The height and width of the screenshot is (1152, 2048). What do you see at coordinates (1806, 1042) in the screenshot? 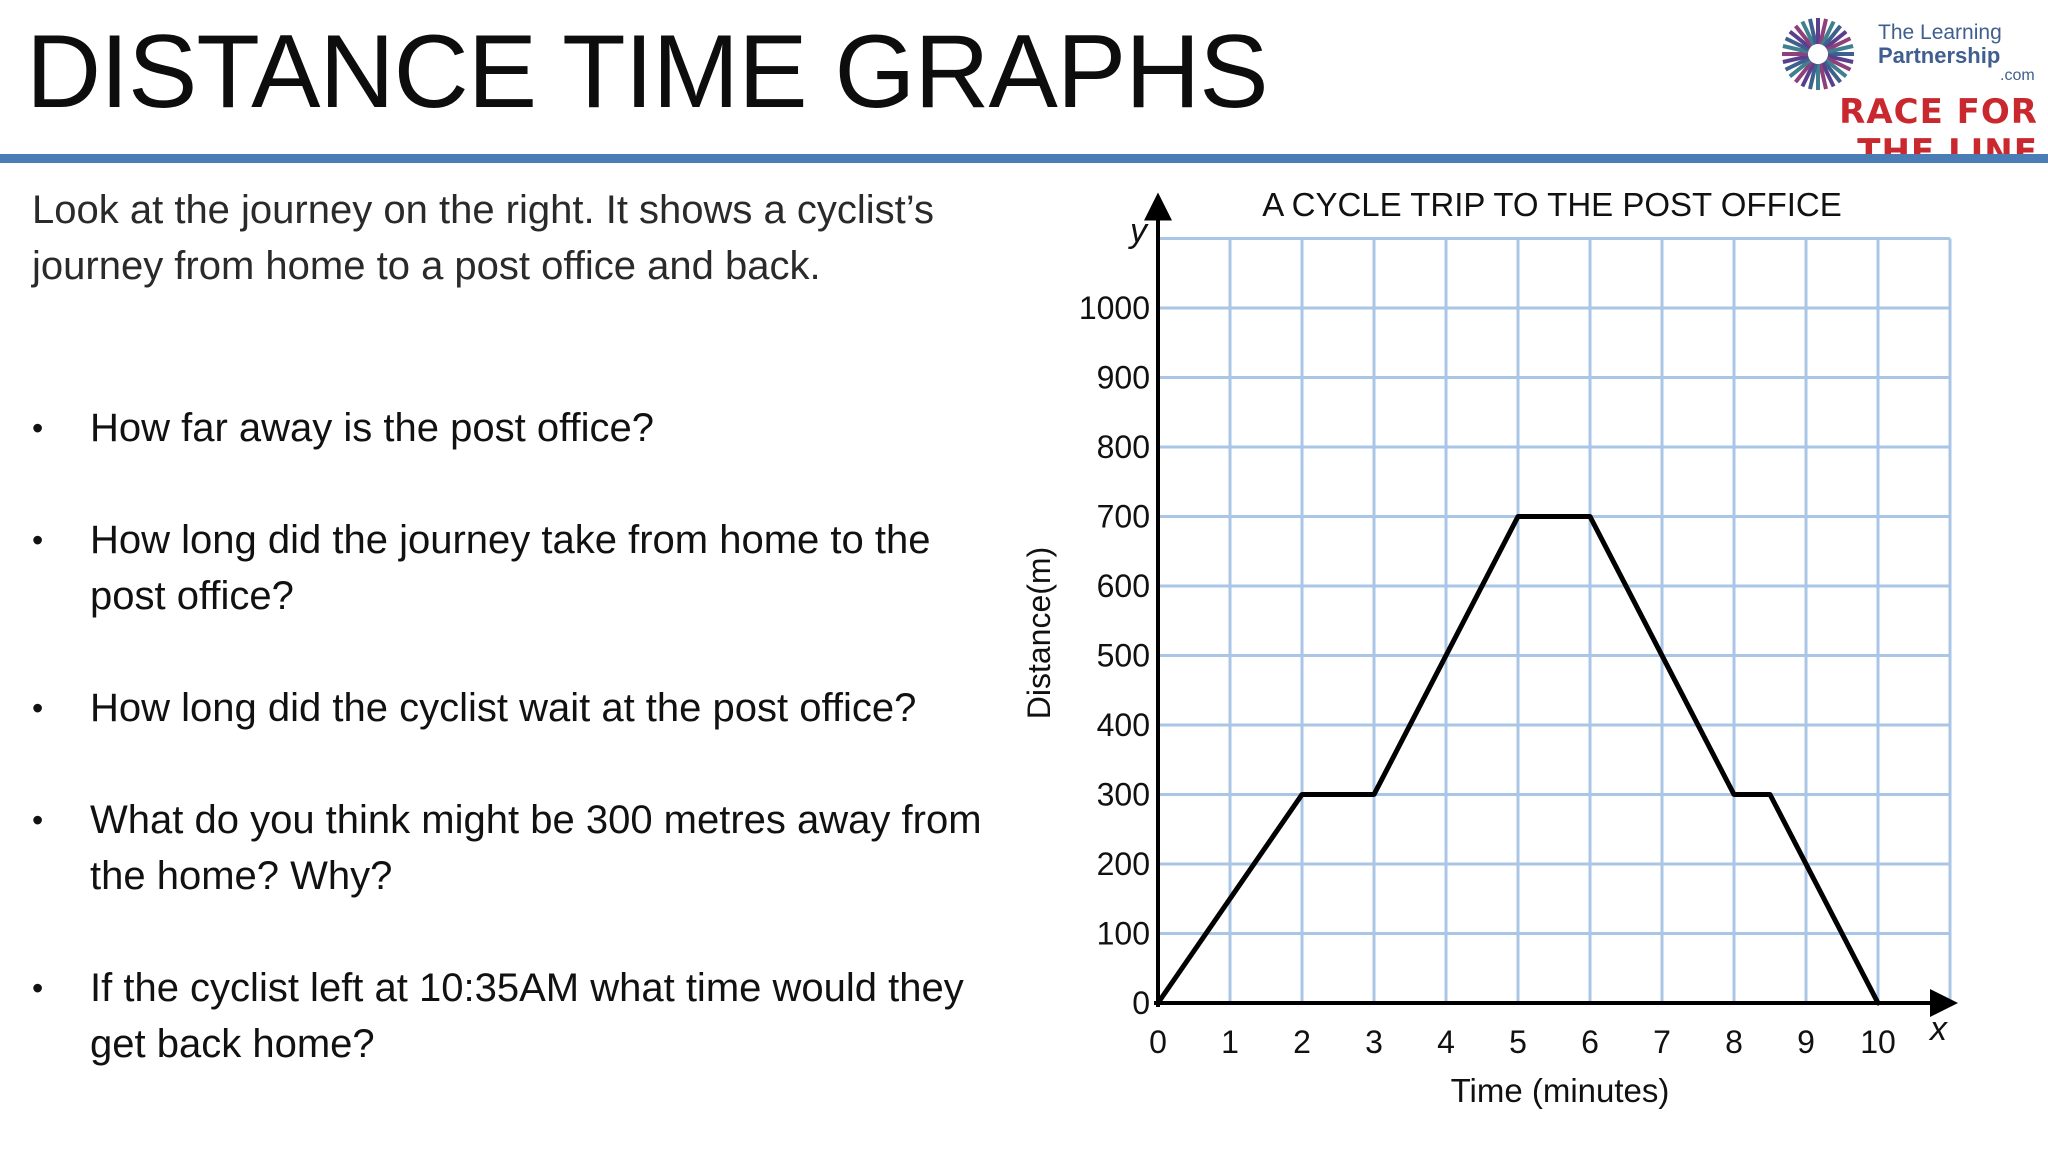
I see `x-tick-label: 9` at bounding box center [1806, 1042].